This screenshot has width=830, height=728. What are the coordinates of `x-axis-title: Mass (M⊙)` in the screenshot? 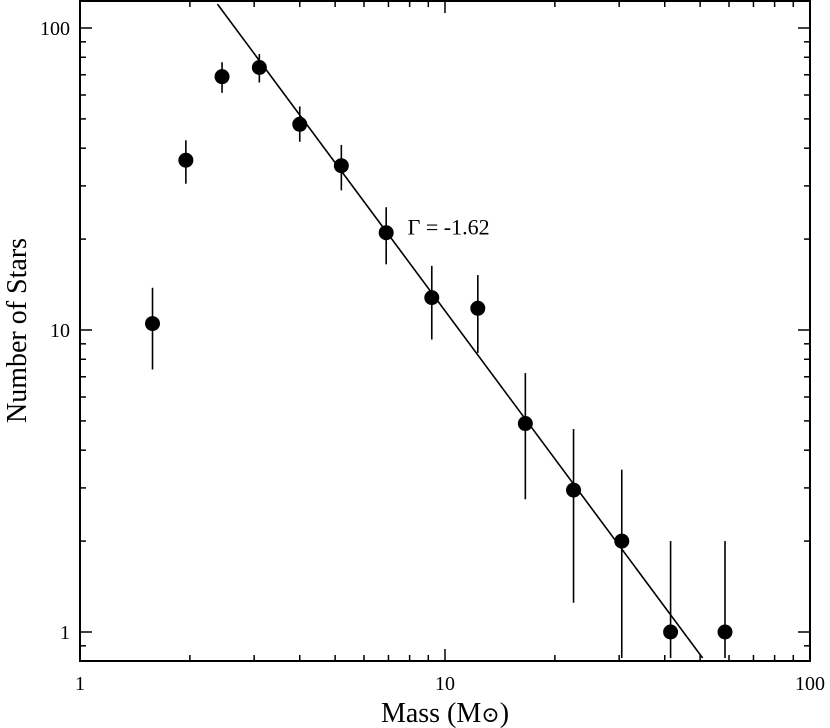 It's located at (445, 713).